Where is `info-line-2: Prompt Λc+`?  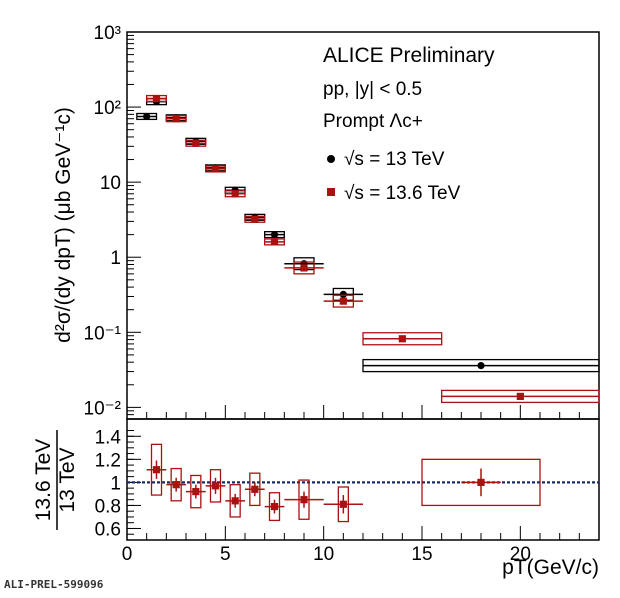
info-line-2: Prompt Λc+ is located at coordinates (373, 121).